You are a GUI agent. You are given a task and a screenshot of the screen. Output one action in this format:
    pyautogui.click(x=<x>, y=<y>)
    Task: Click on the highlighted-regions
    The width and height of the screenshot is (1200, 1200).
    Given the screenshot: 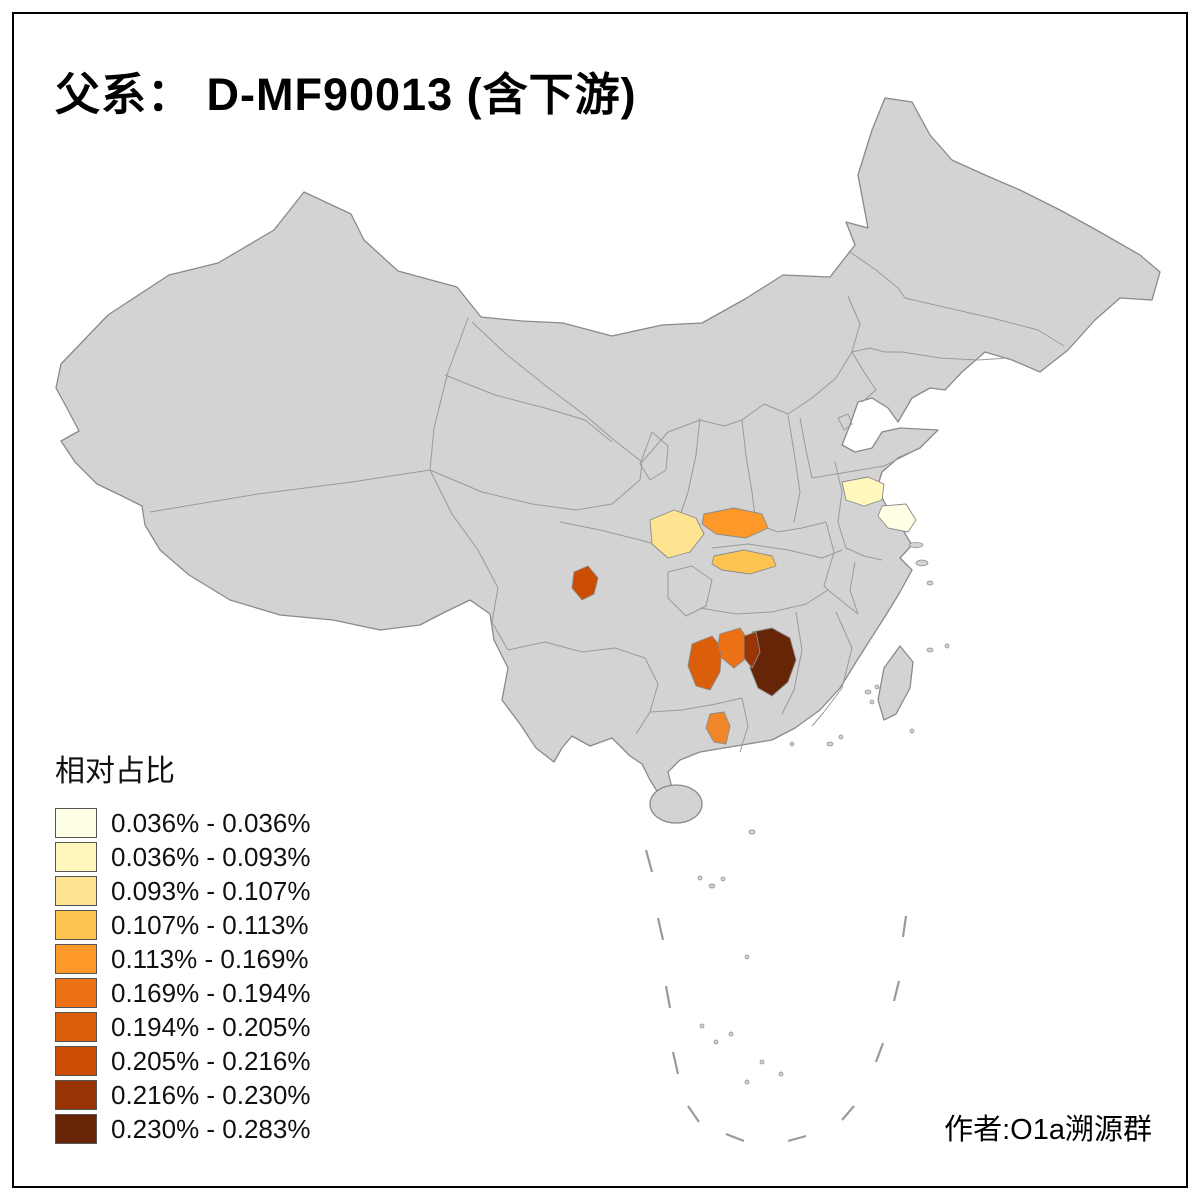 What is the action you would take?
    pyautogui.click(x=744, y=610)
    